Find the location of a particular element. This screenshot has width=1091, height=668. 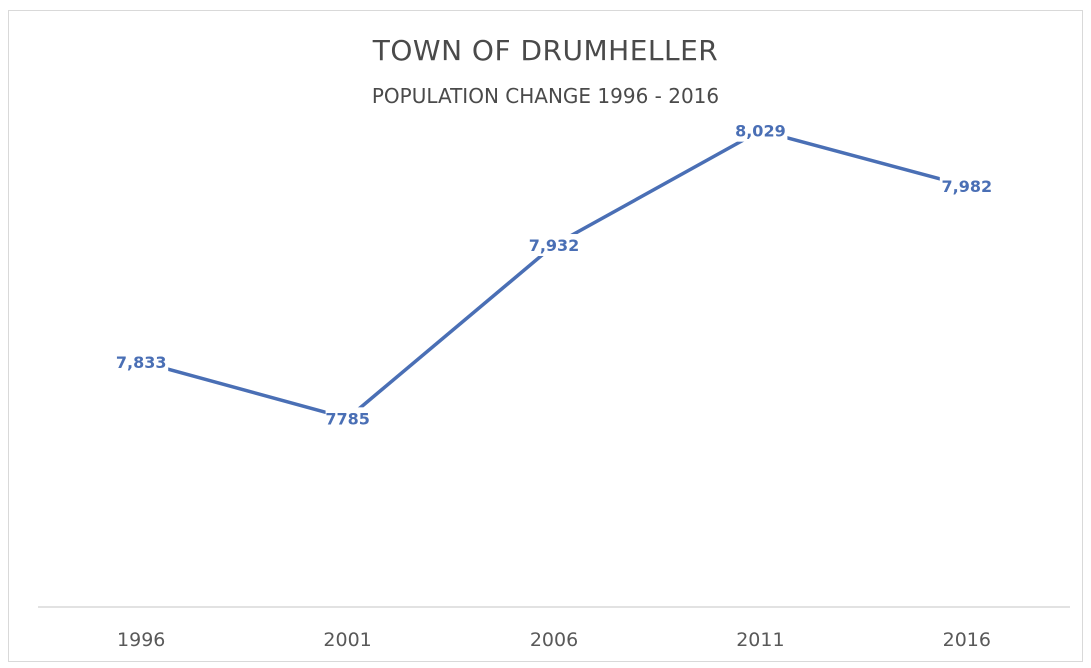

data-label-2016: 7,982 is located at coordinates (966, 186).